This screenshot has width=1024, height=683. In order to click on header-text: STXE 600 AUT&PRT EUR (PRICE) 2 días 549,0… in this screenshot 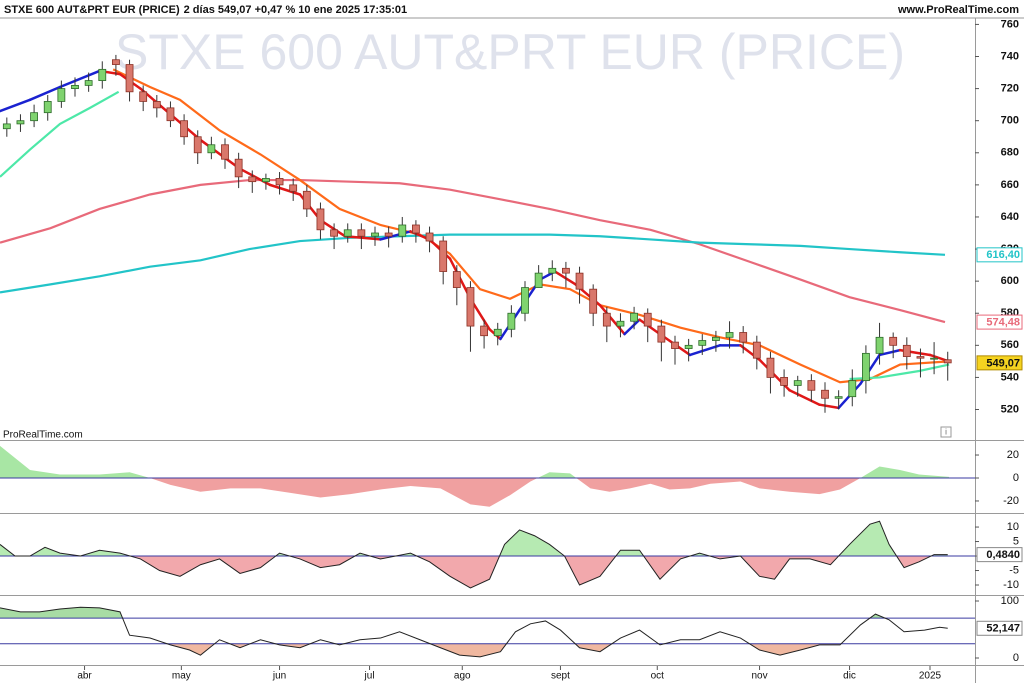, I will do `click(205, 10)`.